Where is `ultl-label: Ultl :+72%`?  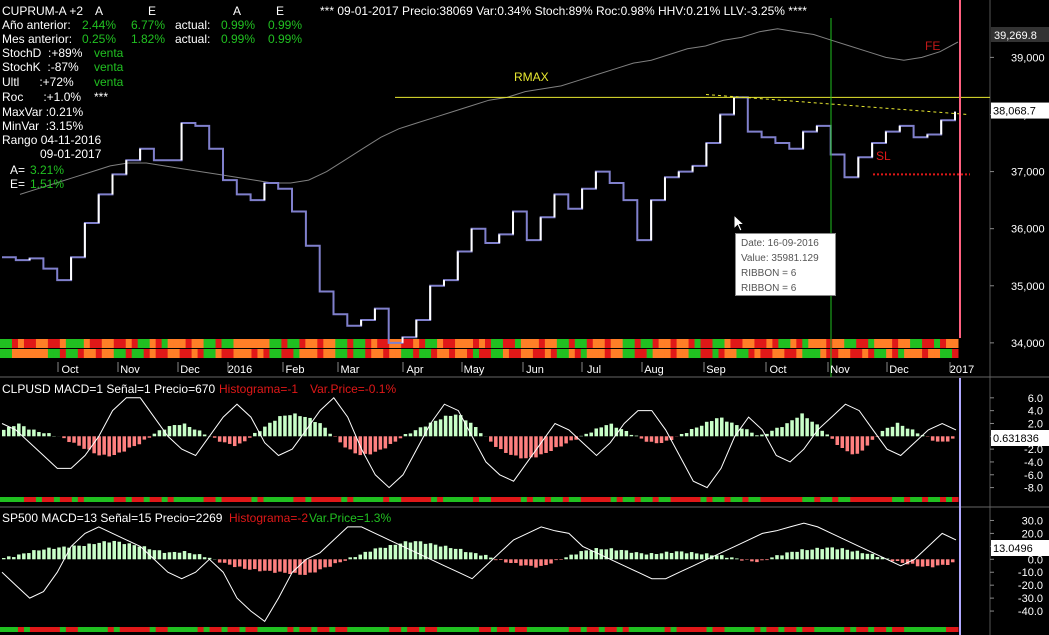 ultl-label: Ultl :+72% is located at coordinates (38, 82).